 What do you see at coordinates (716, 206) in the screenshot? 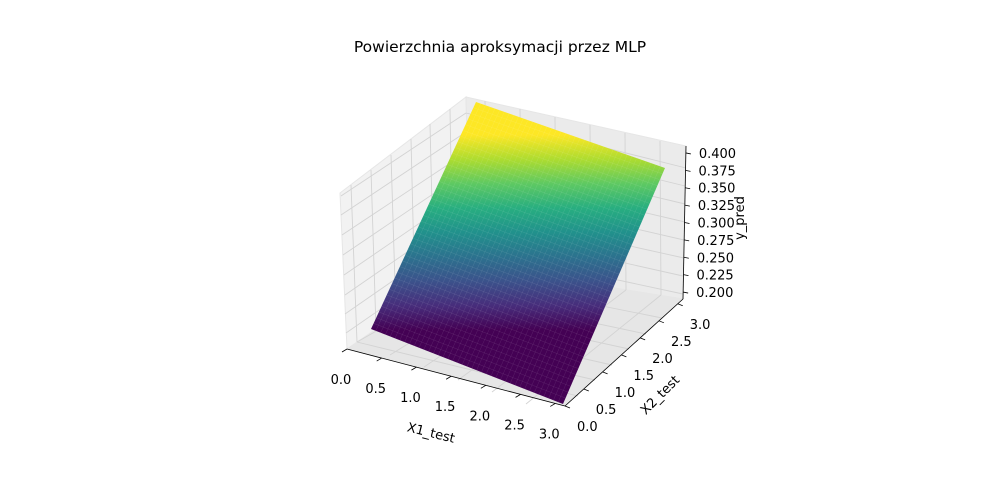
I see `z-tick-label: 0.325` at bounding box center [716, 206].